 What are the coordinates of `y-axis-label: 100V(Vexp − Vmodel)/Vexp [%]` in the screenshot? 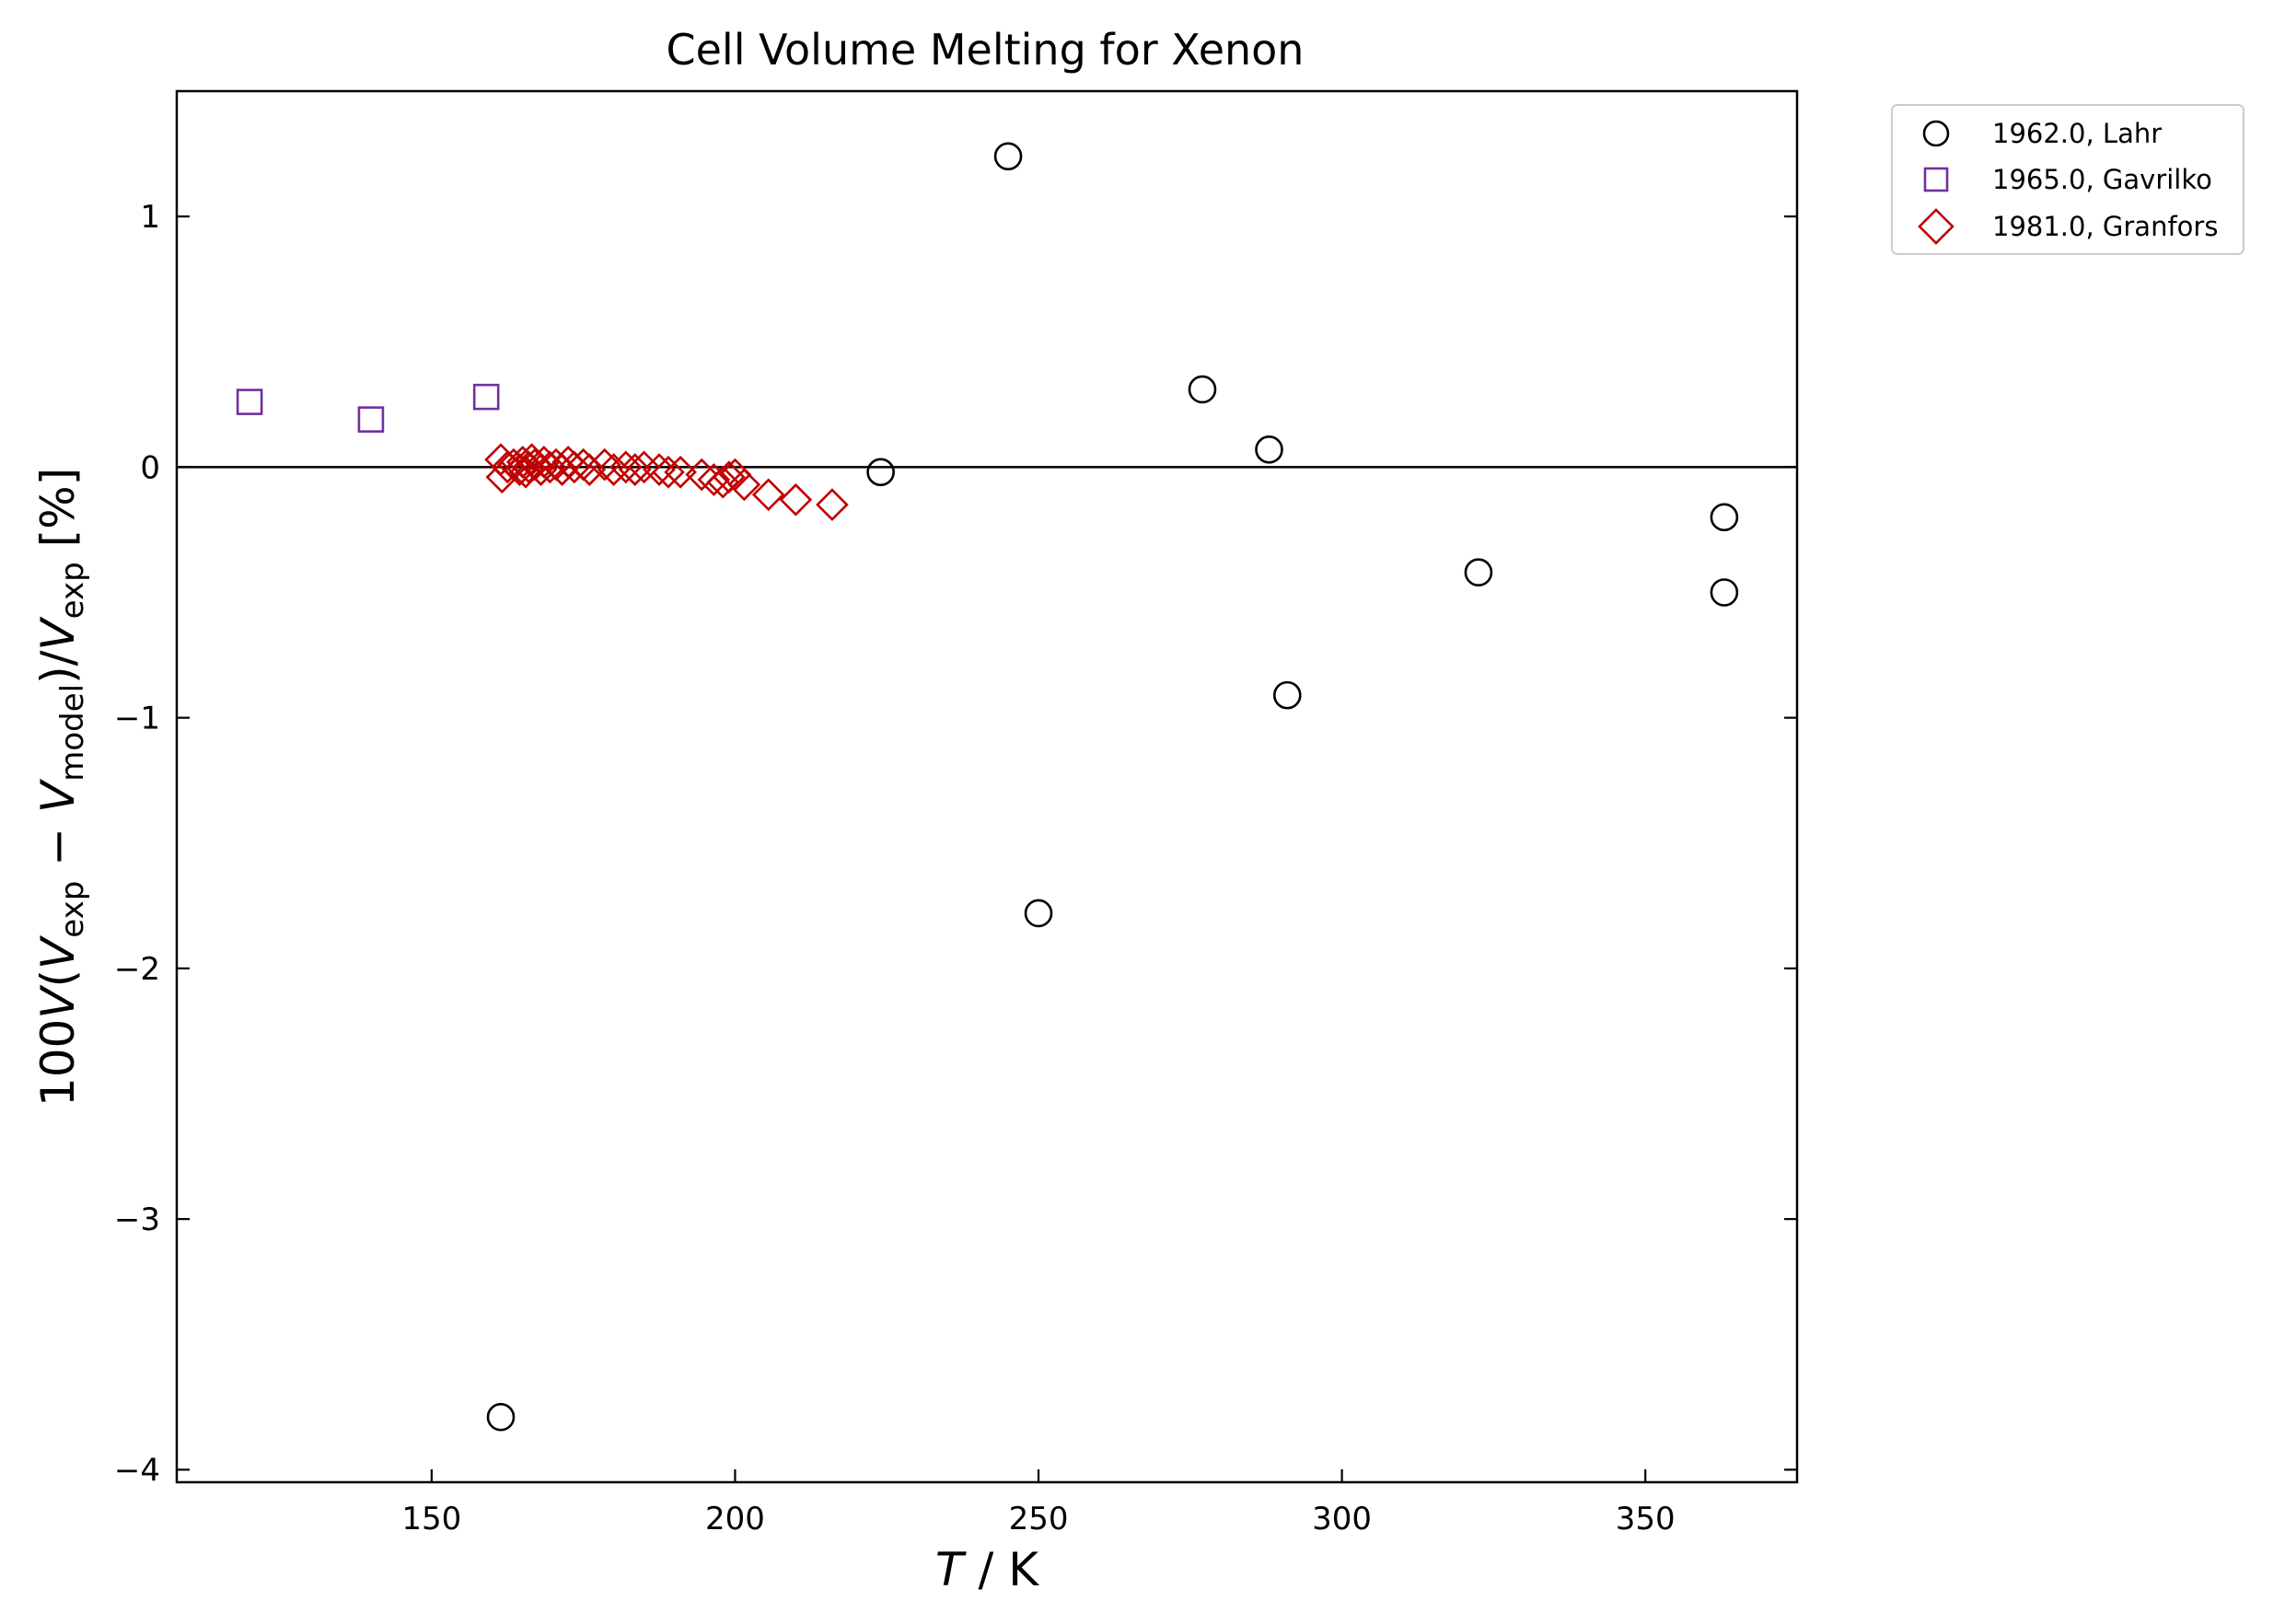 It's located at (61, 787).